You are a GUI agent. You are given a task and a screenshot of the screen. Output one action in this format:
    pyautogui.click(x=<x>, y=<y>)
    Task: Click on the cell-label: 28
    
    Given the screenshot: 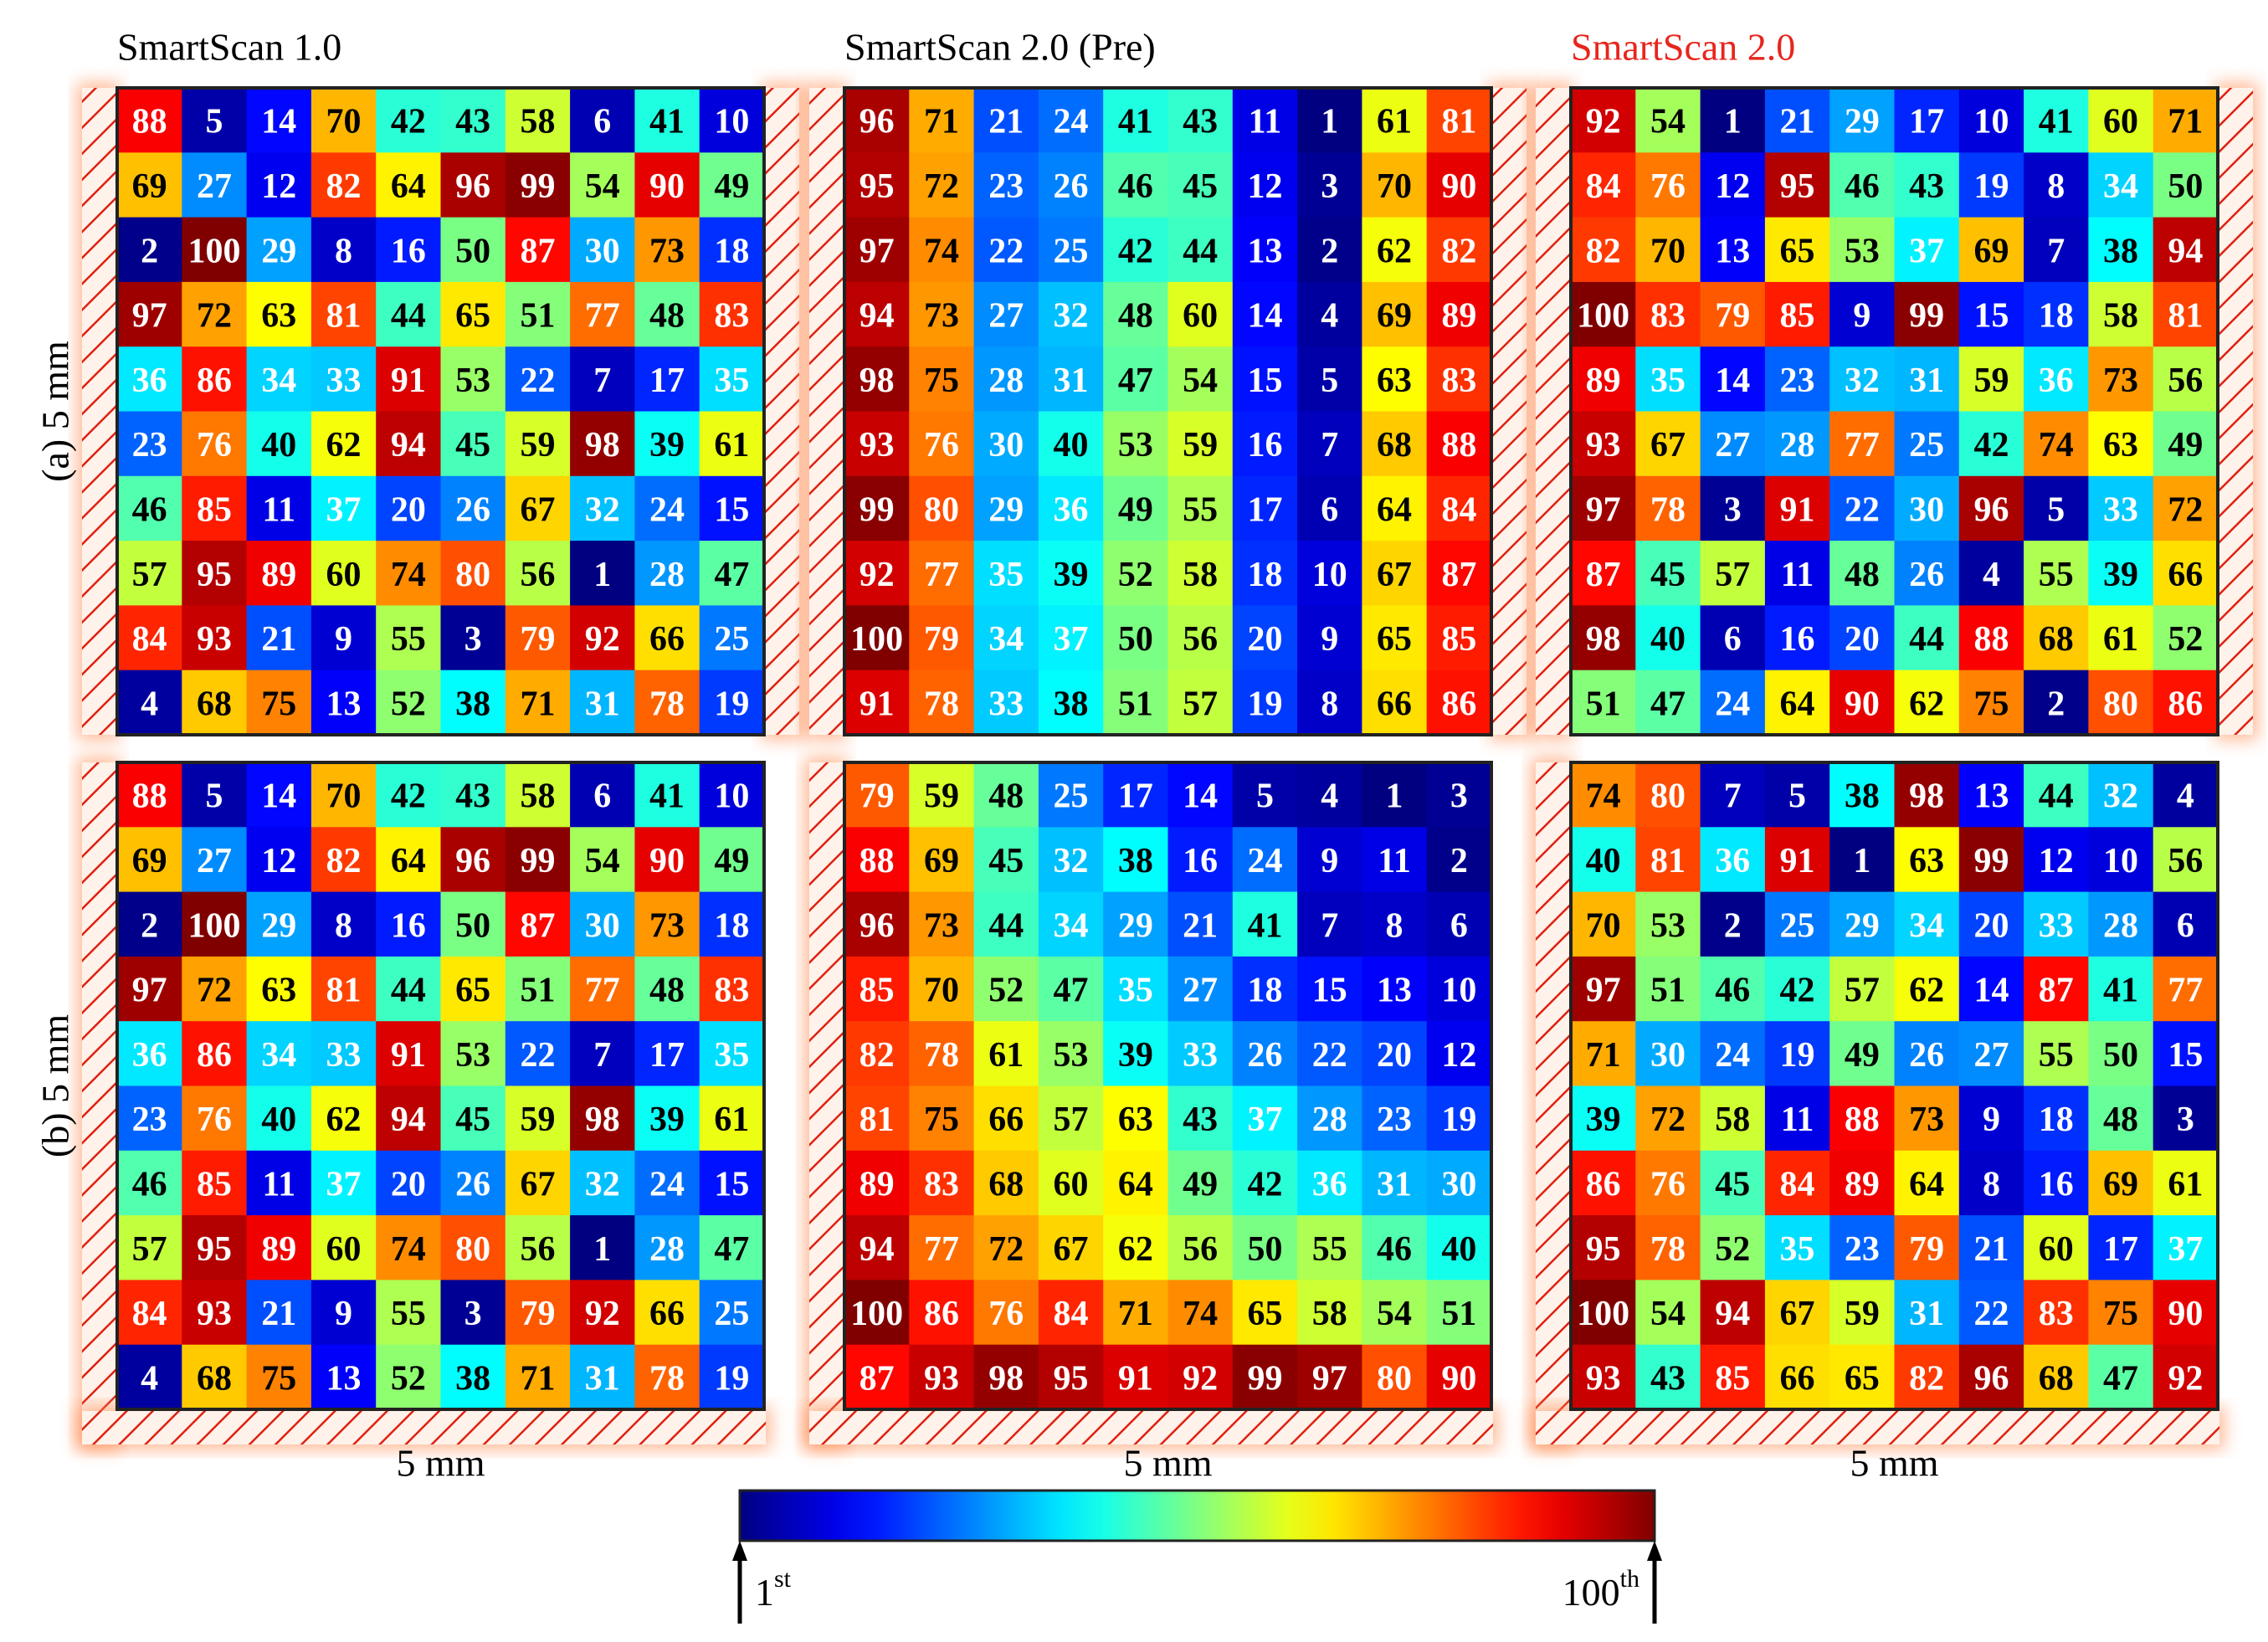 What is the action you would take?
    pyautogui.click(x=1329, y=1120)
    